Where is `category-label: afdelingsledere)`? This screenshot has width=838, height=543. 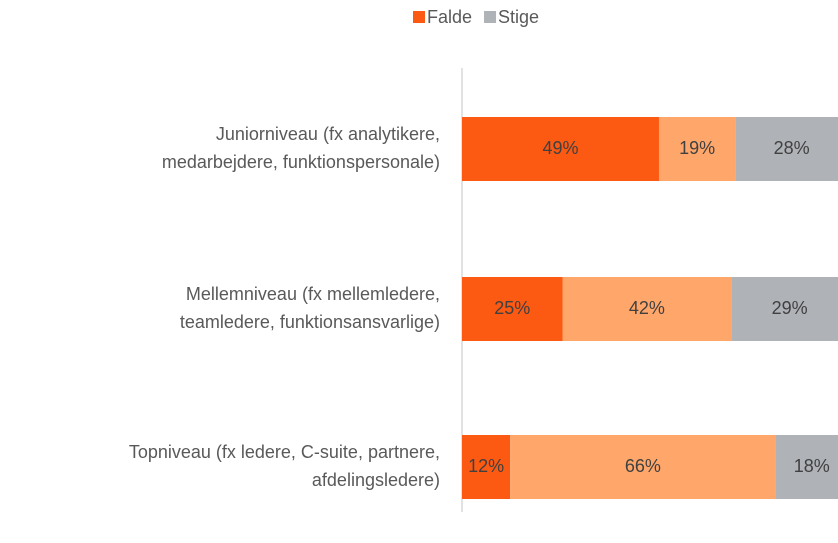
category-label: afdelingsledere) is located at coordinates (376, 480).